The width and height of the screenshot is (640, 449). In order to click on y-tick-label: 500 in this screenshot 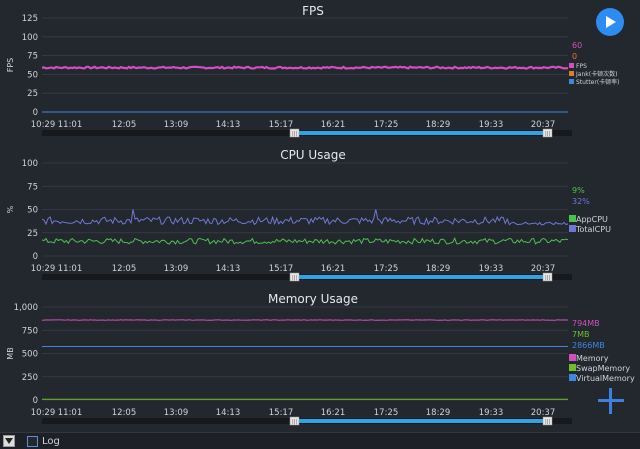, I will do `click(30, 355)`.